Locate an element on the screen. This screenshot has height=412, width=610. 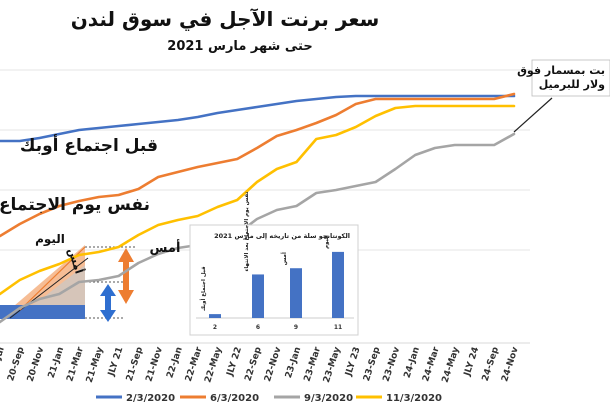
x-tick-label: 24-Mar is located at coordinates (431, 364).